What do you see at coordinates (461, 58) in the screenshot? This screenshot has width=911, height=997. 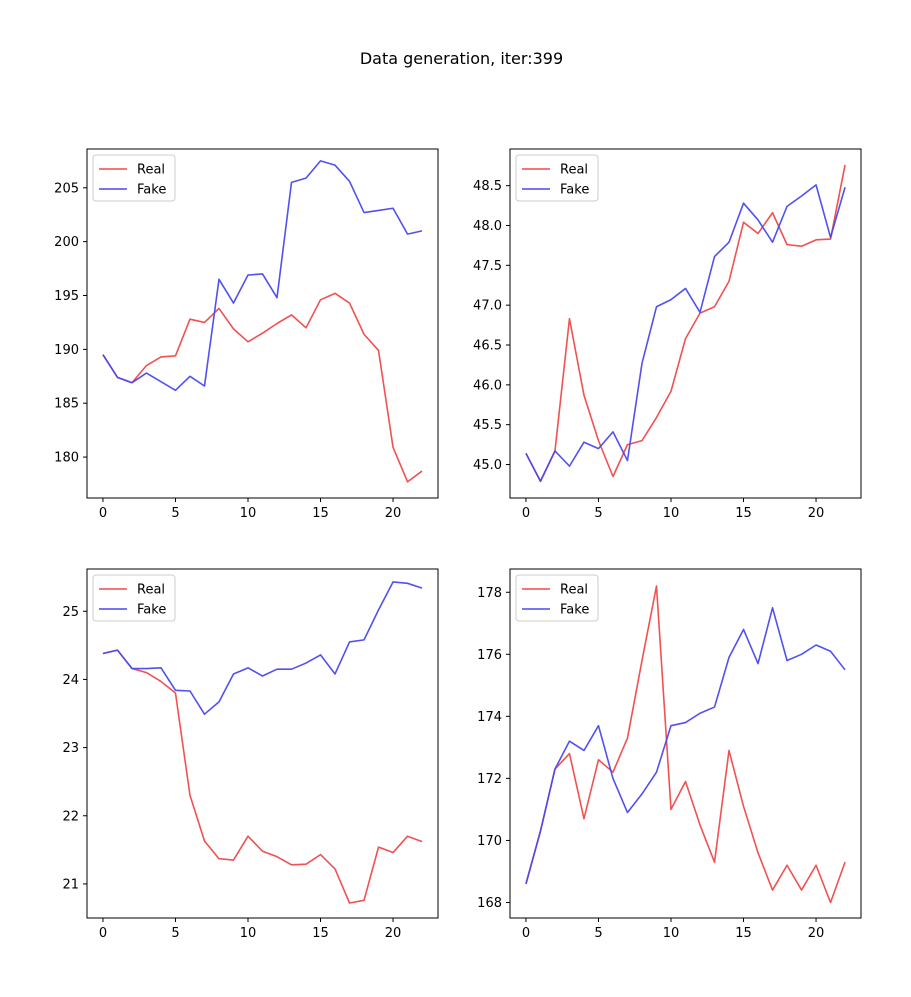 I see `figure-title: Data generation, iter:399` at bounding box center [461, 58].